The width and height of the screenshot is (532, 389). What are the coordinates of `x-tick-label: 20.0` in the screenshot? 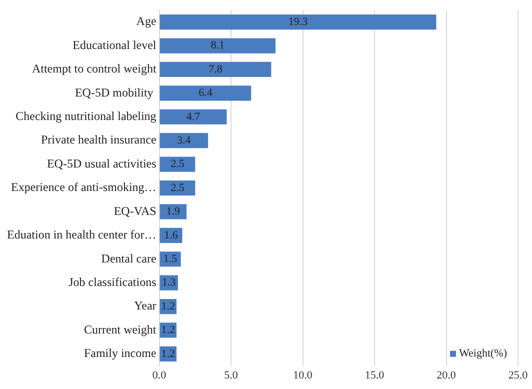 It's located at (446, 375).